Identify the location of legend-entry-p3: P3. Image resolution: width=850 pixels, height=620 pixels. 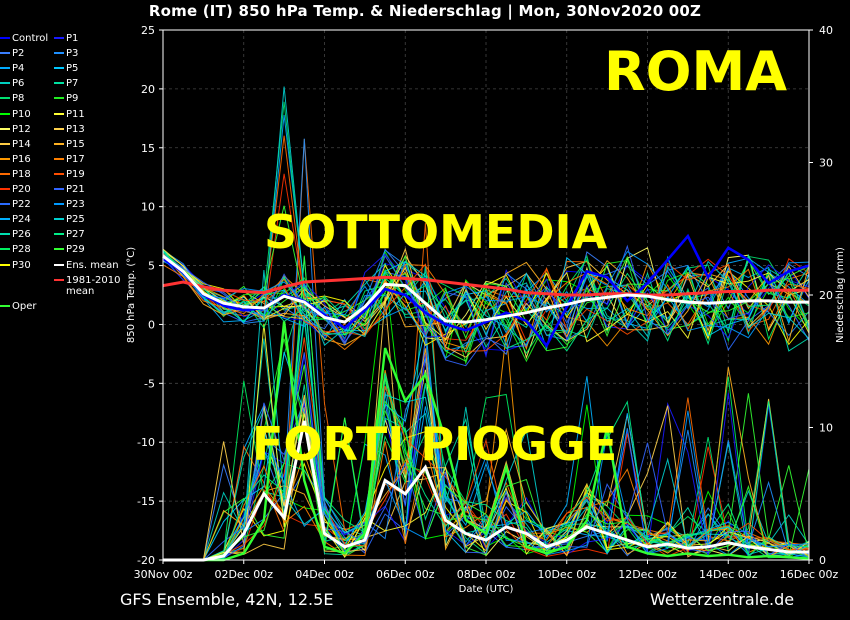
(66, 53).